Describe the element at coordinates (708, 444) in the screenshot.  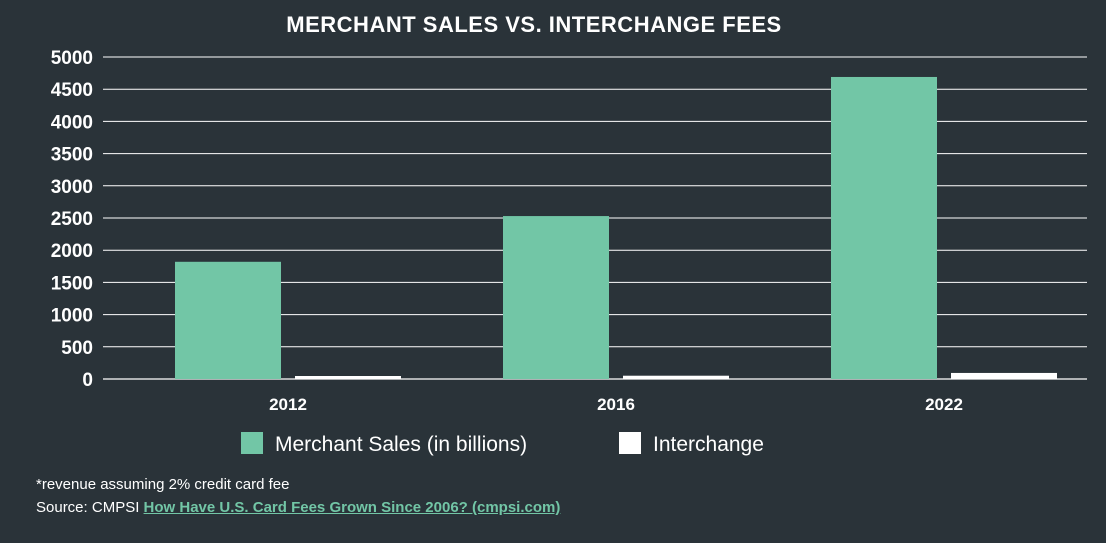
I see `legend-label: Interchange` at that location.